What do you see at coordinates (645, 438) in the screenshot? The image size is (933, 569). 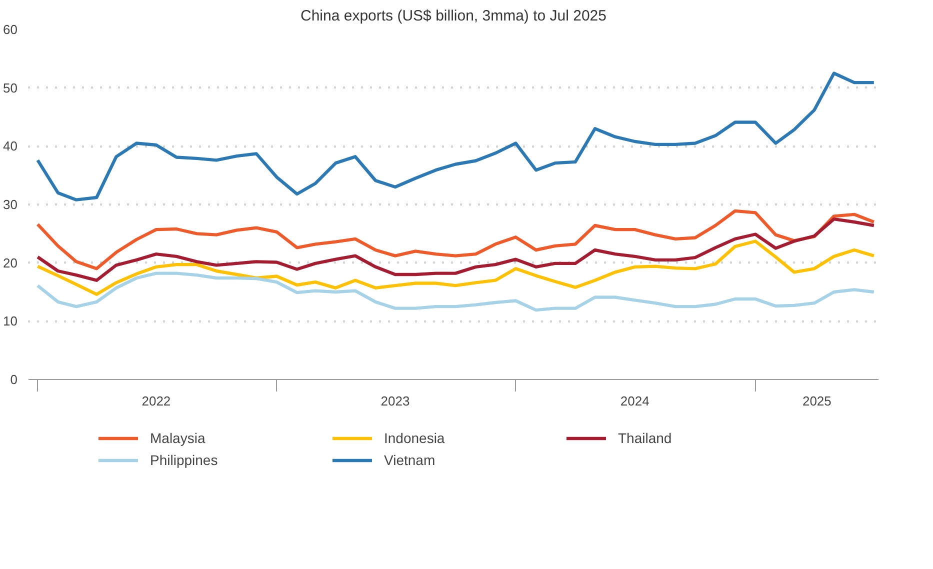 I see `legend-label: Thailand` at bounding box center [645, 438].